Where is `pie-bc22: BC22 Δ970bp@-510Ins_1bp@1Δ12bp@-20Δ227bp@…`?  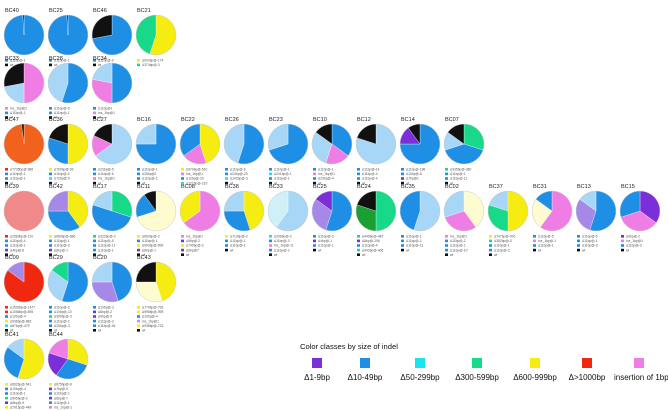 pie-bc22: BC22 Δ970bp@-510Ins_1bp@1Δ12bp@-20Δ227bp@… is located at coordinates (200, 151).